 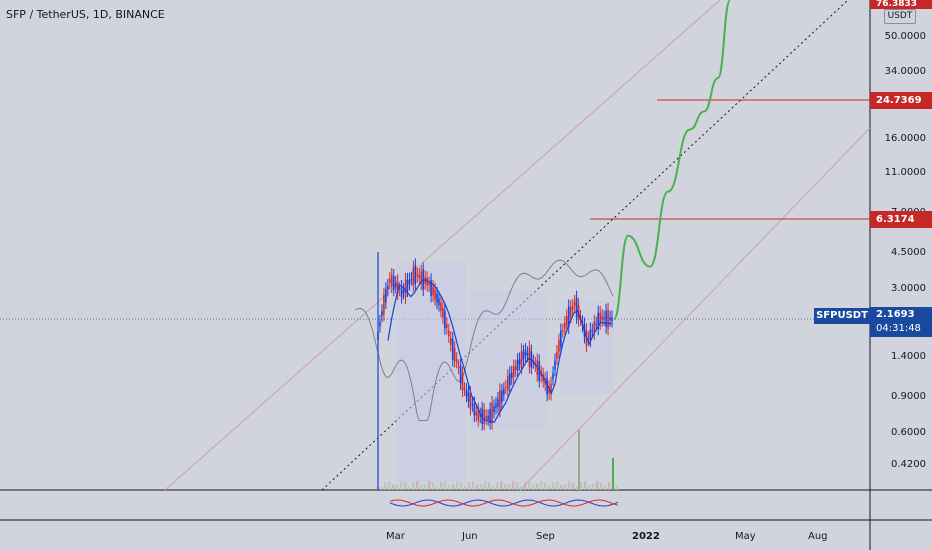 What do you see at coordinates (908, 433) in the screenshot?
I see `price-tick: 0.6000` at bounding box center [908, 433].